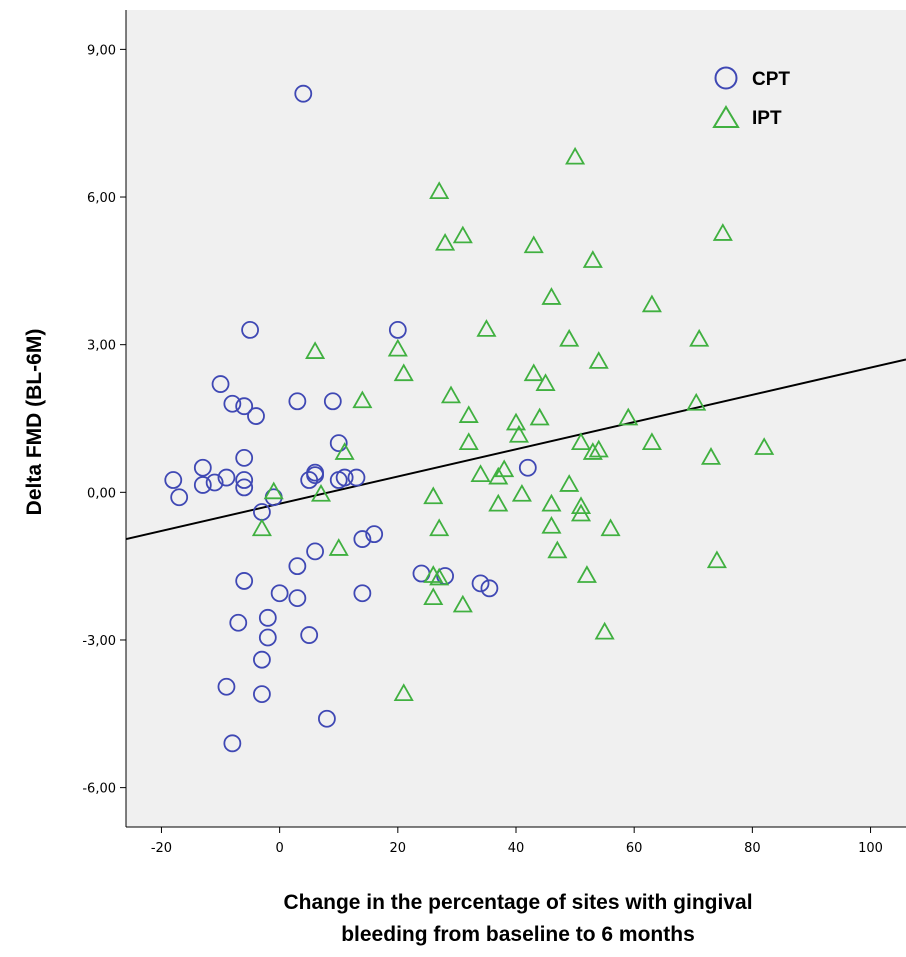 The height and width of the screenshot is (957, 906). I want to click on x-ticks: -20 0 20 40 60 80 100, so click(517, 841).